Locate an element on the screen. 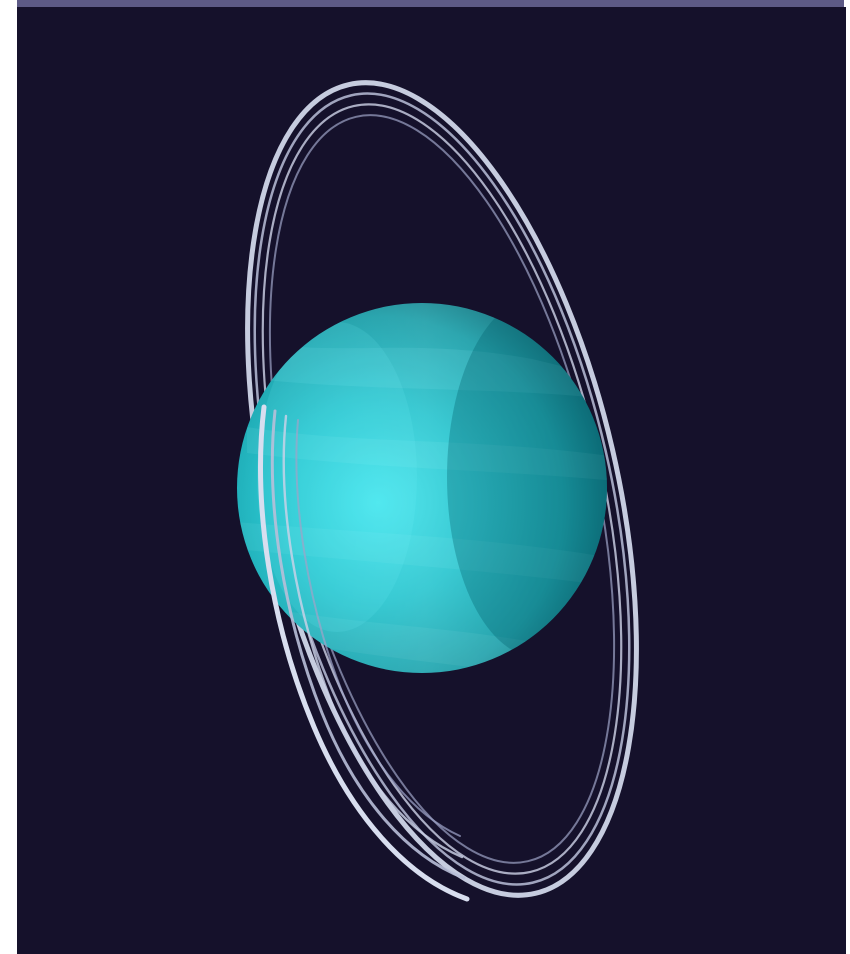  right-border-strip is located at coordinates (847, 477).